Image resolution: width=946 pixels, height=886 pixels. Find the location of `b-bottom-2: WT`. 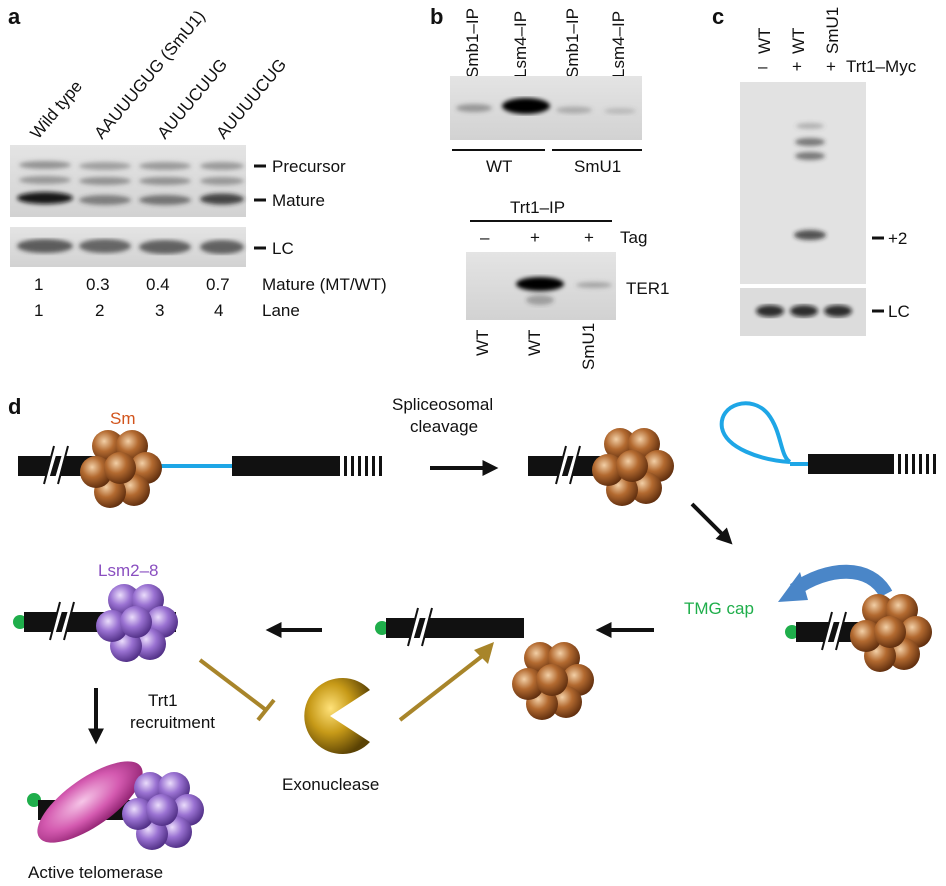

b-bottom-2: WT is located at coordinates (534, 343).